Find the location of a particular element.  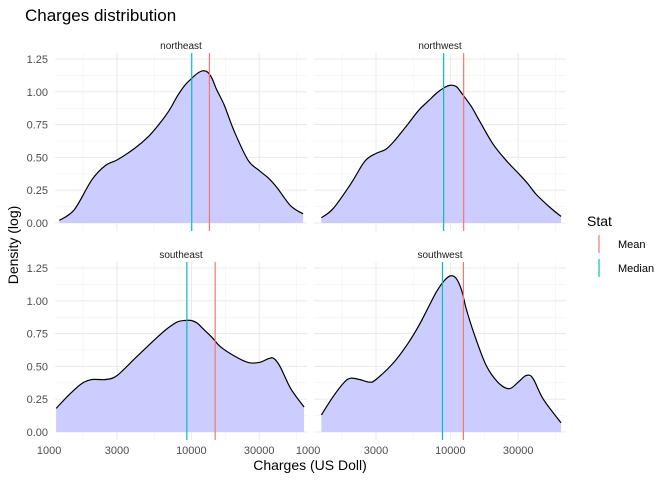

facet-strip-label: southwest is located at coordinates (439, 255).